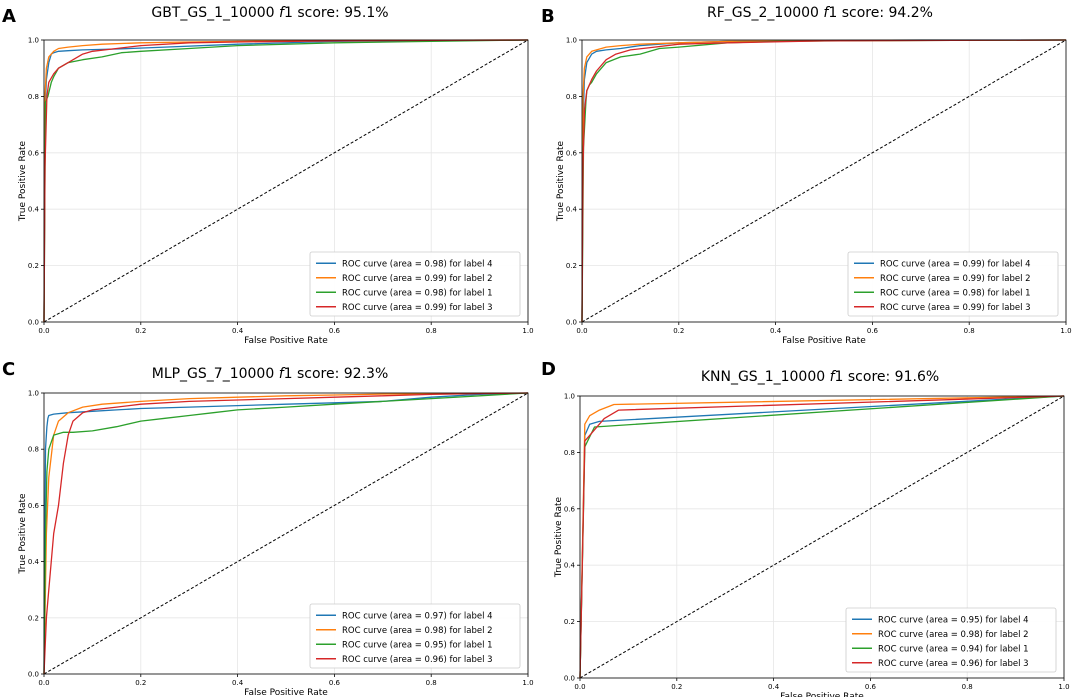  Describe the element at coordinates (548, 369) in the screenshot. I see `panel-letter: D` at that location.